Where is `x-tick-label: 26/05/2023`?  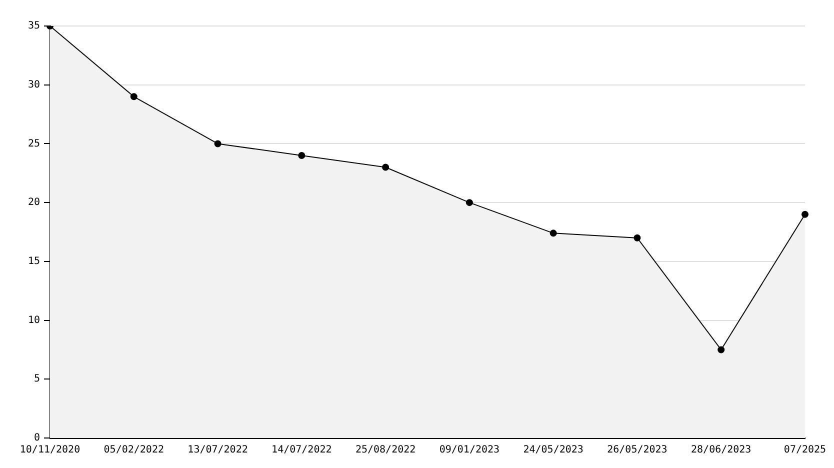
x-tick-label: 26/05/2023 is located at coordinates (637, 450).